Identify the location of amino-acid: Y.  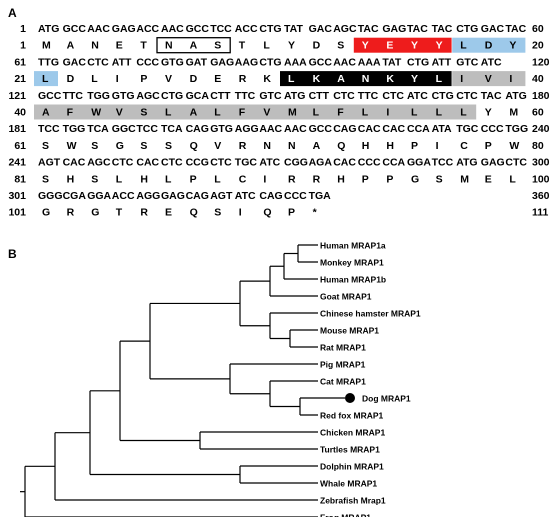
(488, 113).